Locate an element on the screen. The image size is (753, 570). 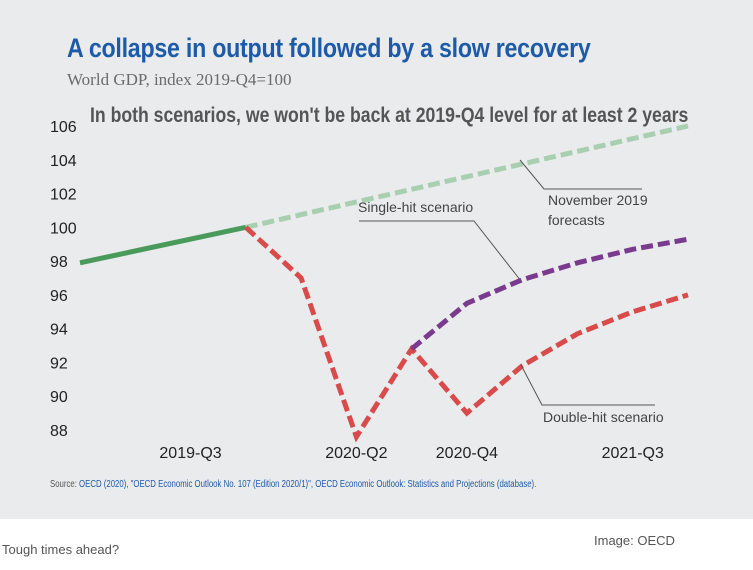
y-tick-label: 94 is located at coordinates (59, 330).